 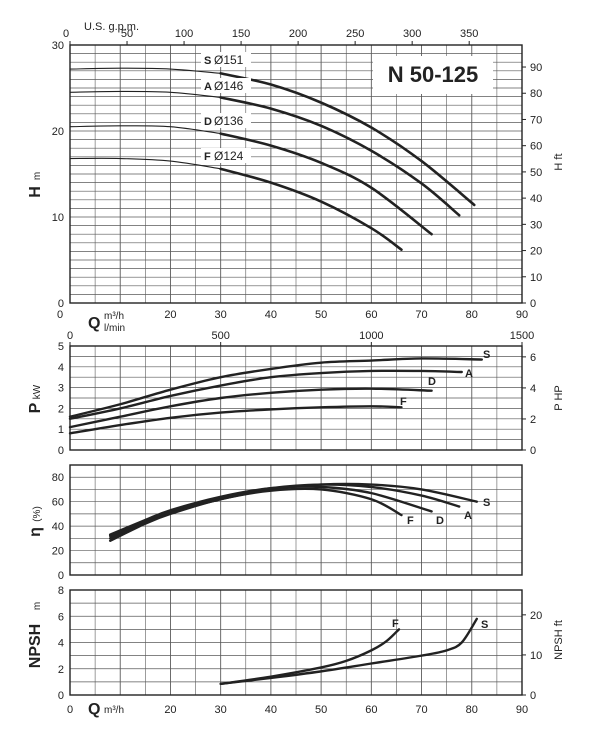 What do you see at coordinates (221, 710) in the screenshot?
I see `q-bottom-tick-label: 30` at bounding box center [221, 710].